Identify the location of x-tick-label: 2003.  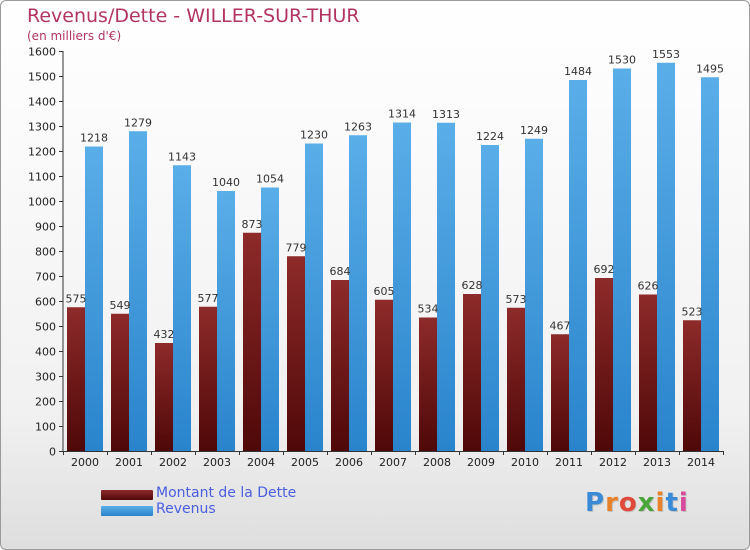
(217, 462).